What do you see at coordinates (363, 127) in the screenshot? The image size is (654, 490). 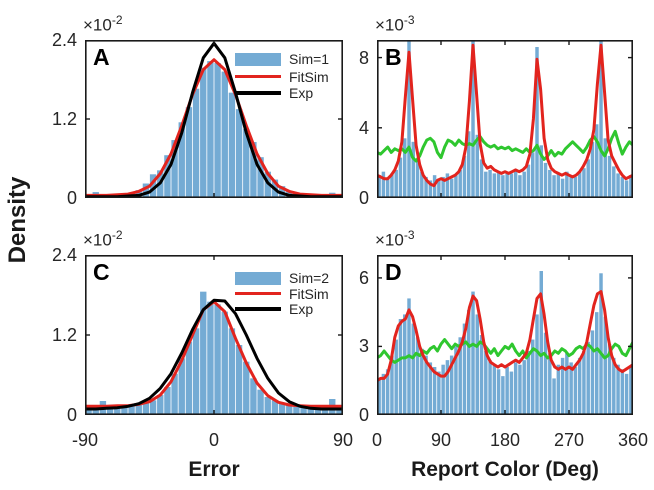 I see `y-tick-label: 4` at bounding box center [363, 127].